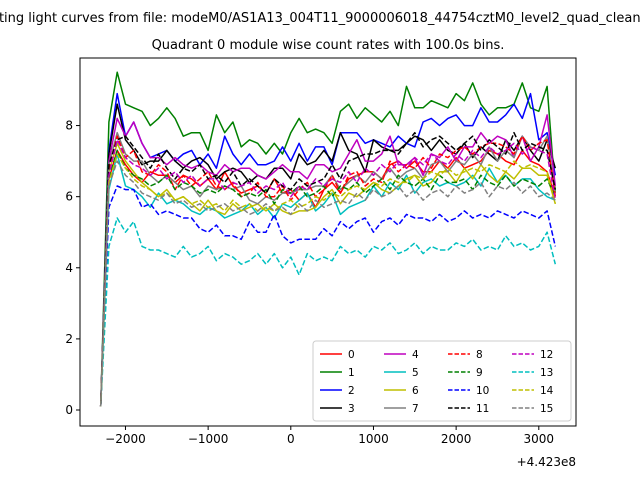 The image size is (640, 480). I want to click on legend-label: 9, so click(479, 373).